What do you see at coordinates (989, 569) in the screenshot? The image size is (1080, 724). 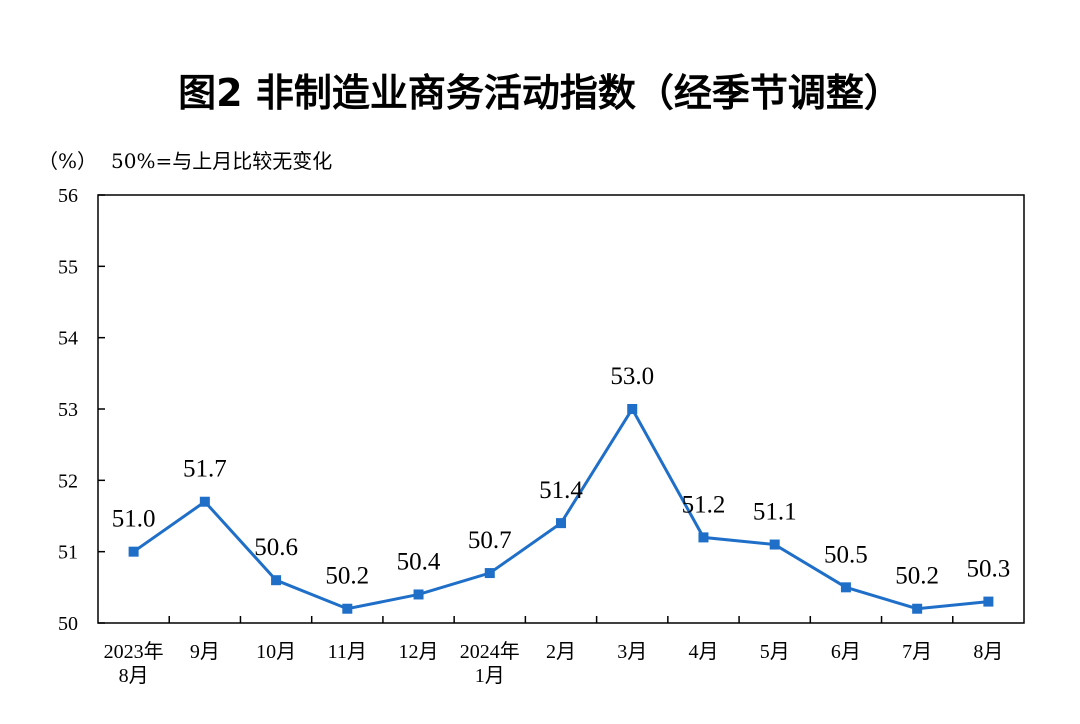 I see `data-label: 50.3` at bounding box center [989, 569].